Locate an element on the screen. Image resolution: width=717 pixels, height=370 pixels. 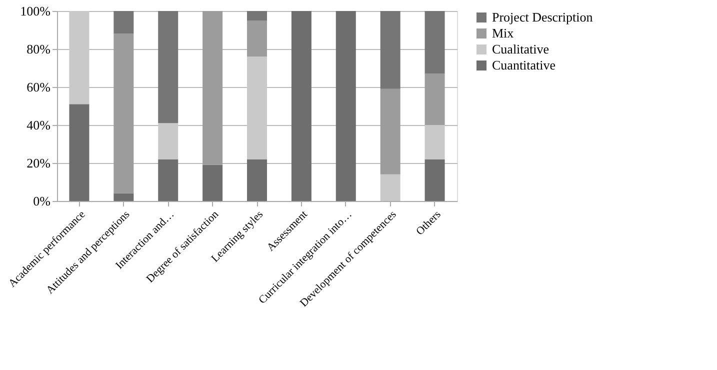
legend-label: Cuantitative is located at coordinates (524, 65).